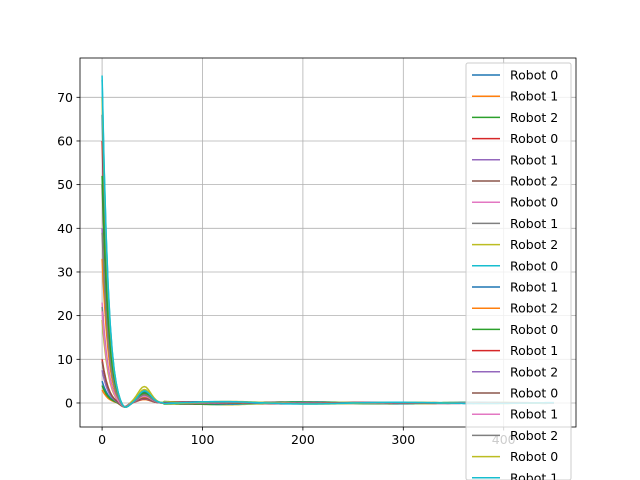 The image size is (640, 480). Describe the element at coordinates (203, 439) in the screenshot. I see `x-tick-label: 100` at that location.